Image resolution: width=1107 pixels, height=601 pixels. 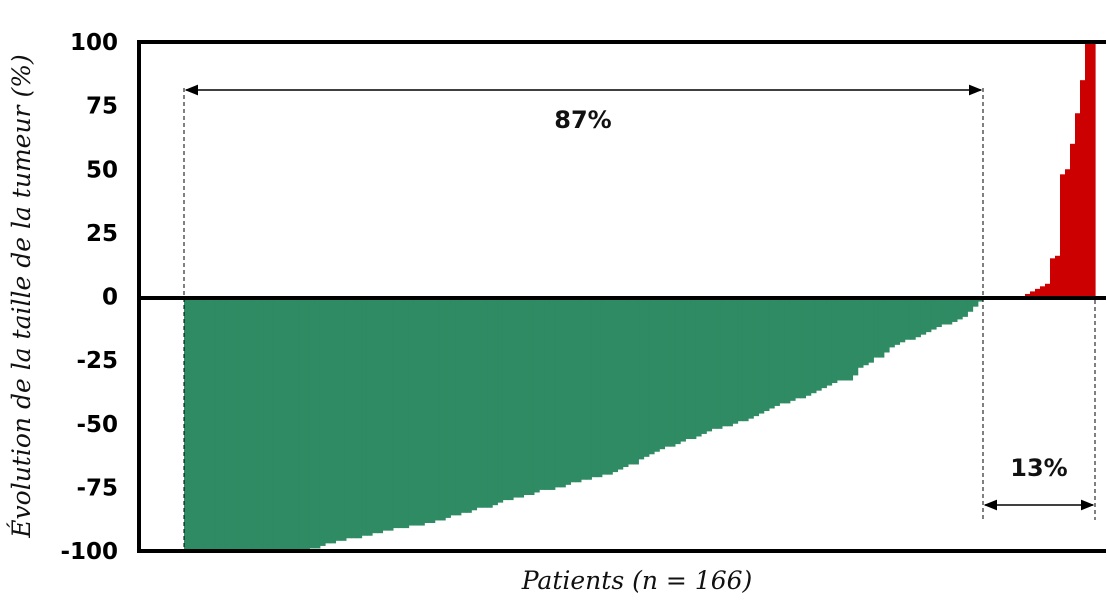 I want to click on x-axis-title: Patients (n = 166), so click(x=637, y=580).